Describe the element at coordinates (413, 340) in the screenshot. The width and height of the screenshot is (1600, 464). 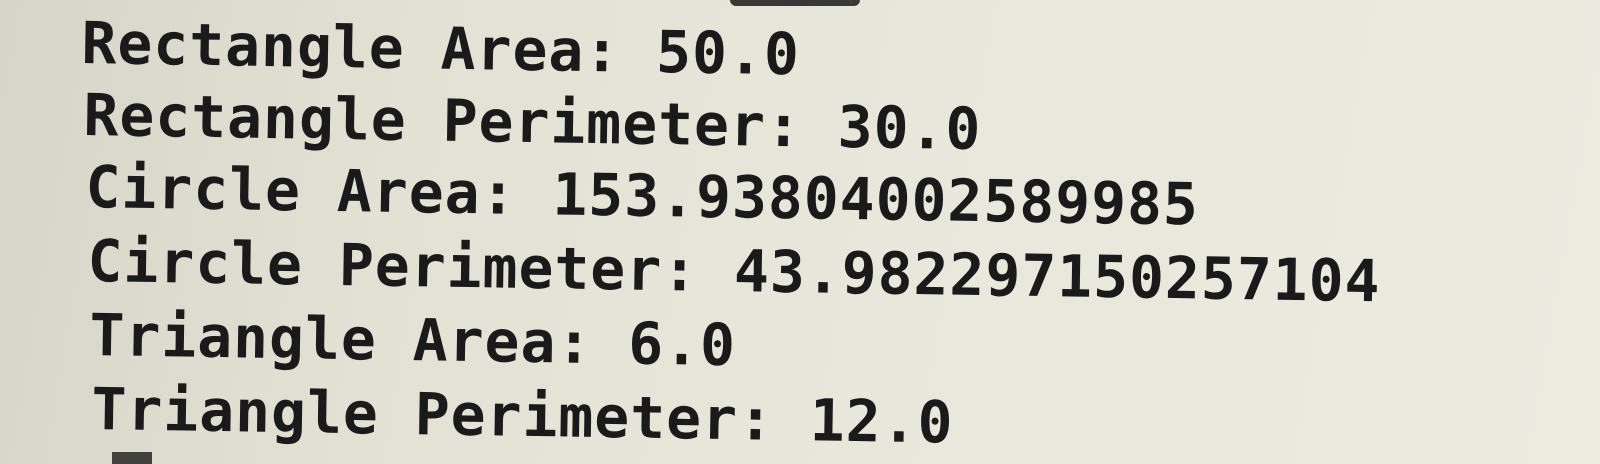
I see `output-line: Triangle Area: 6.0` at that location.